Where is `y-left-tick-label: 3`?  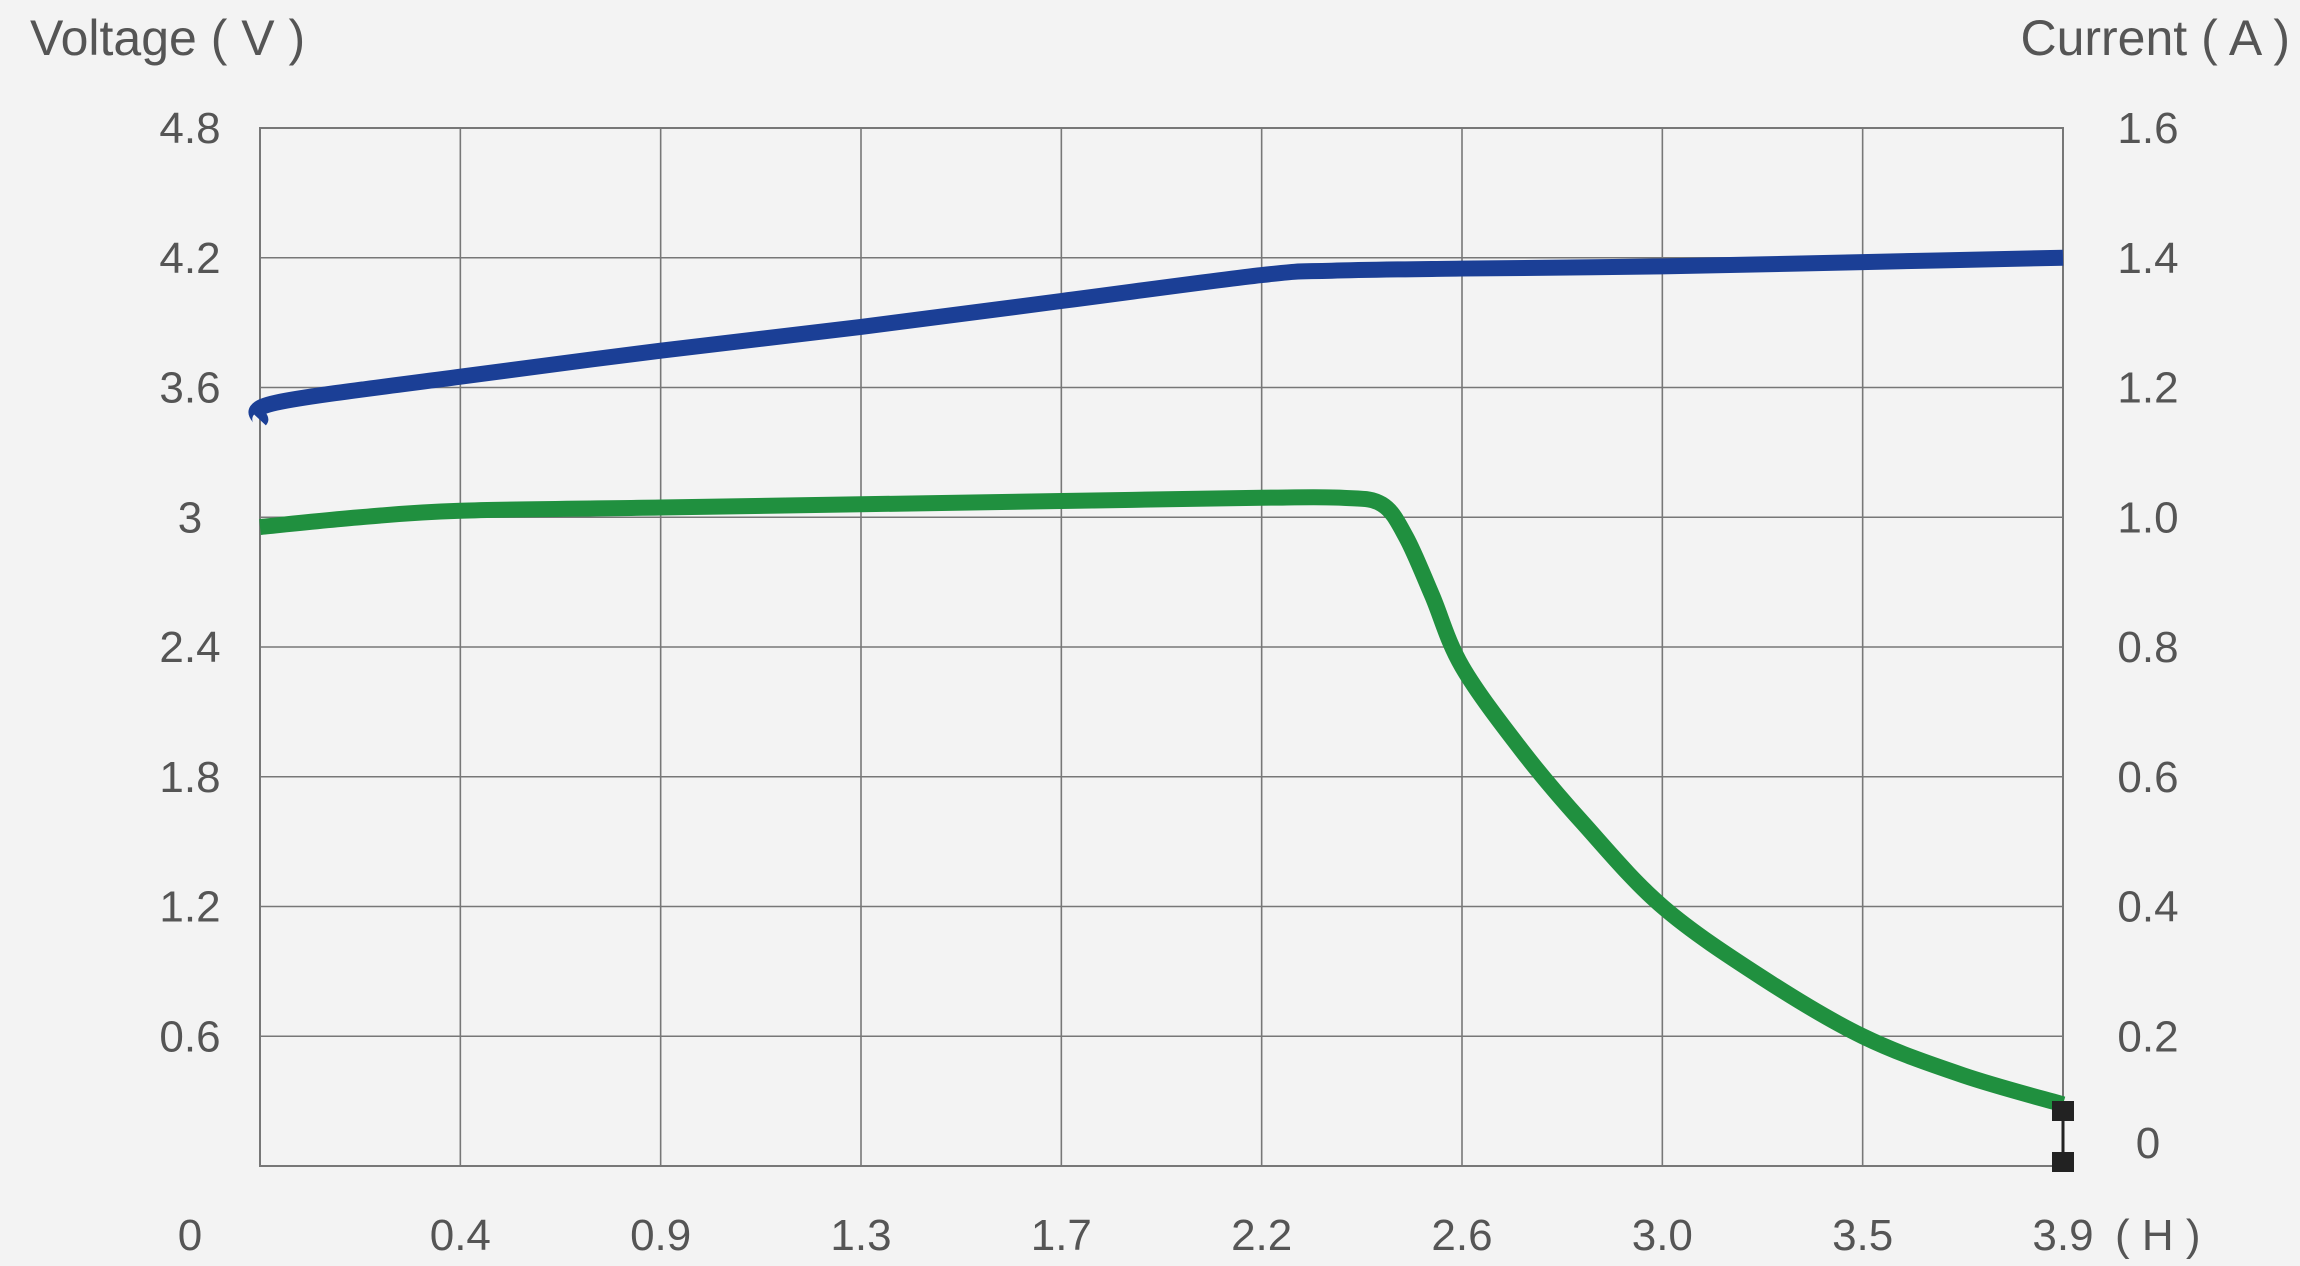
y-left-tick-label: 3 is located at coordinates (190, 517).